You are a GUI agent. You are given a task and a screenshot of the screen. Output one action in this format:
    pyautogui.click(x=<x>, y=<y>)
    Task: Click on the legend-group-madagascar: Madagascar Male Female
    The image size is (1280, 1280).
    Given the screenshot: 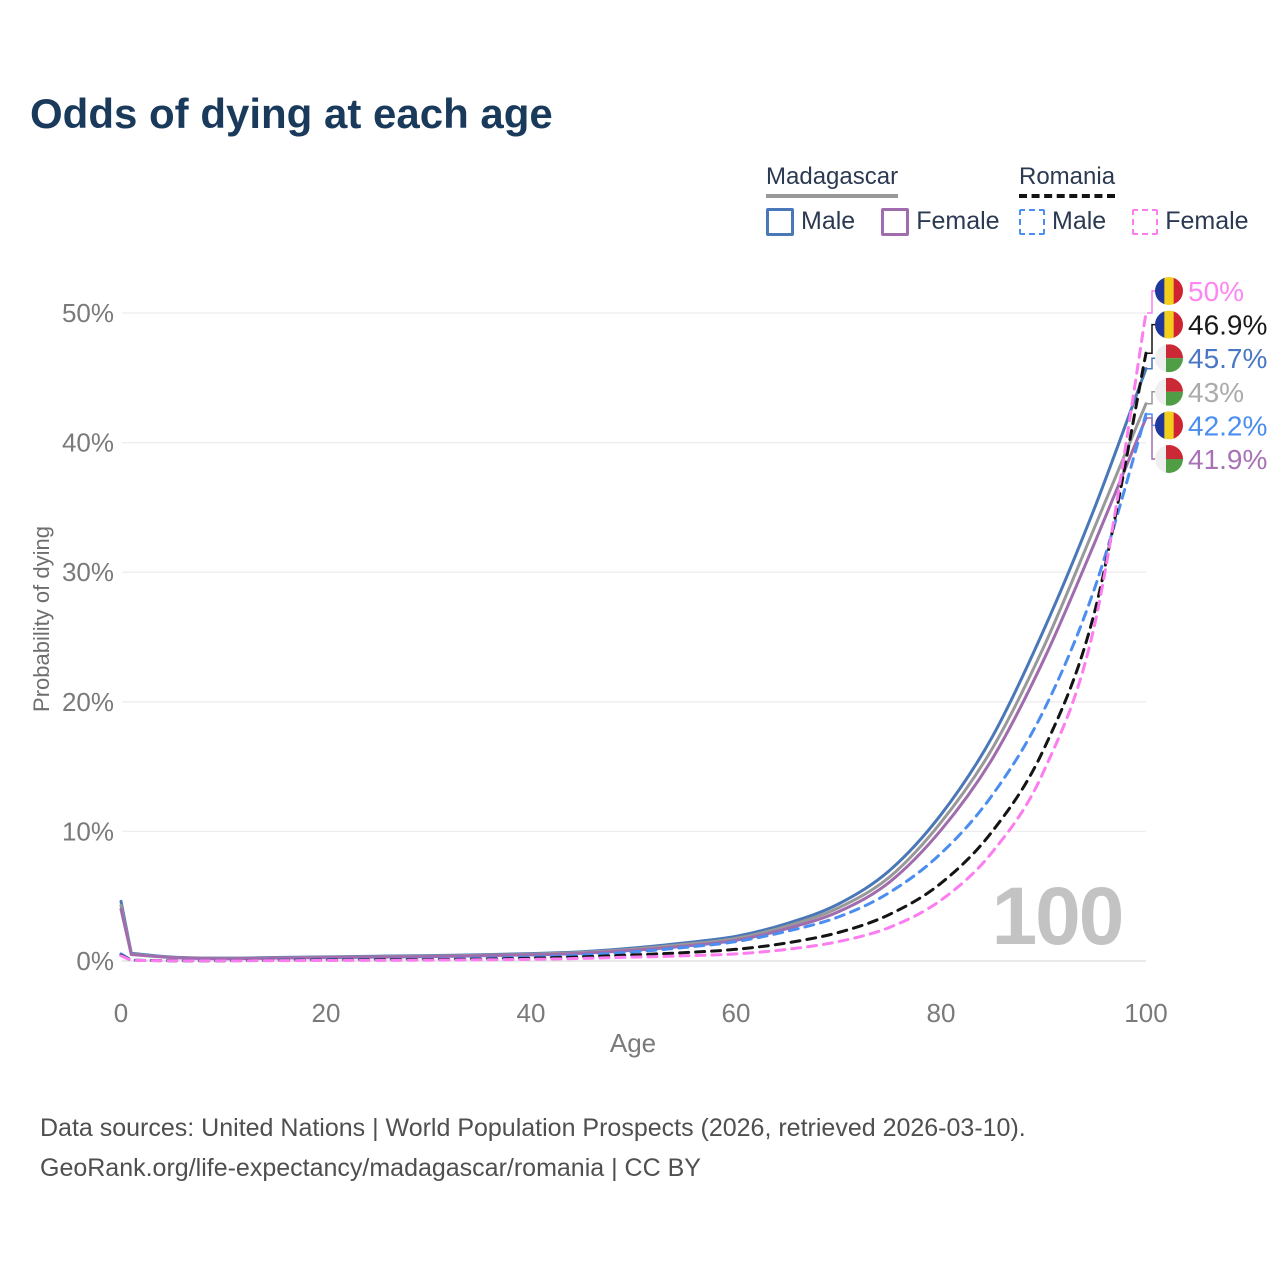 What is the action you would take?
    pyautogui.click(x=883, y=199)
    